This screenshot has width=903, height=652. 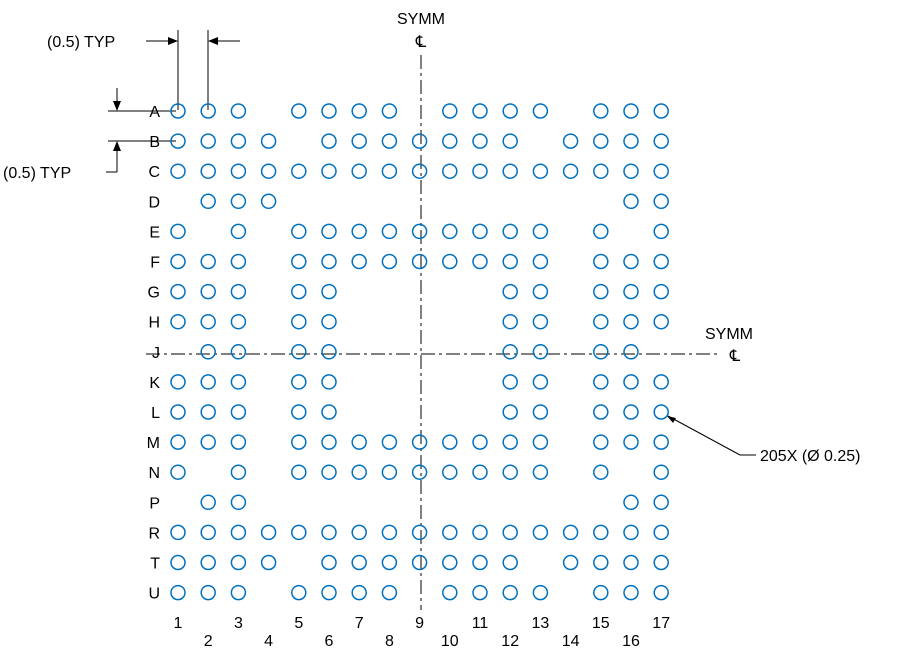 What do you see at coordinates (208, 502) in the screenshot?
I see `pad-P2` at bounding box center [208, 502].